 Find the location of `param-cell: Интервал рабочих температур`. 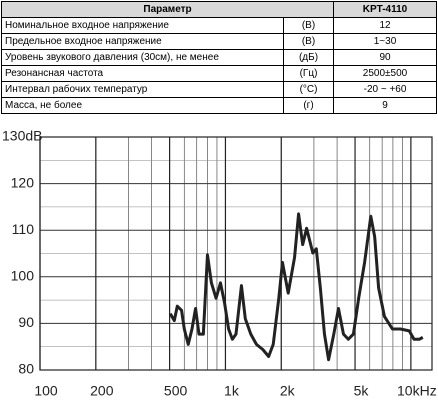

param-cell: Интервал рабочих температур is located at coordinates (142, 89).